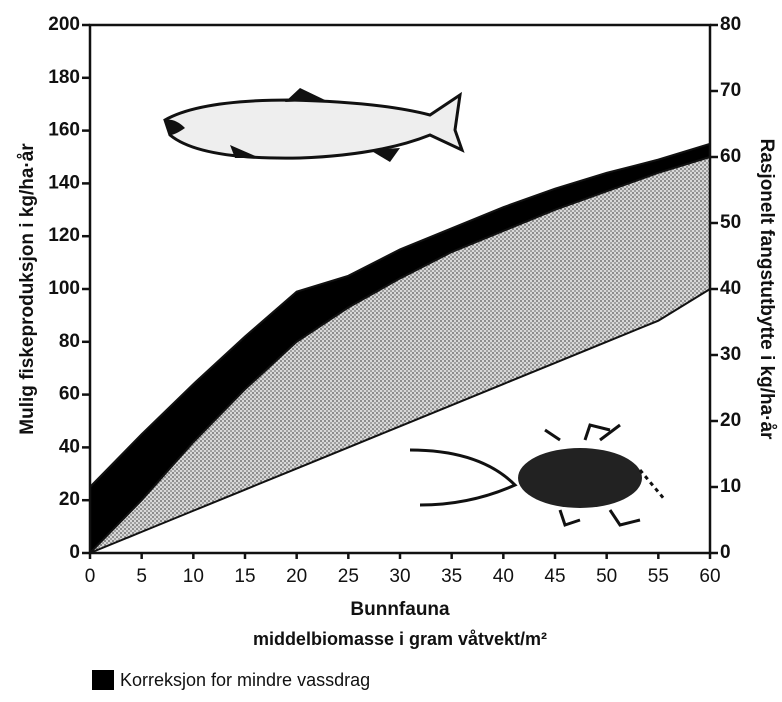 The width and height of the screenshot is (782, 702). Describe the element at coordinates (725, 552) in the screenshot. I see `y2-tick-label: 0` at that location.